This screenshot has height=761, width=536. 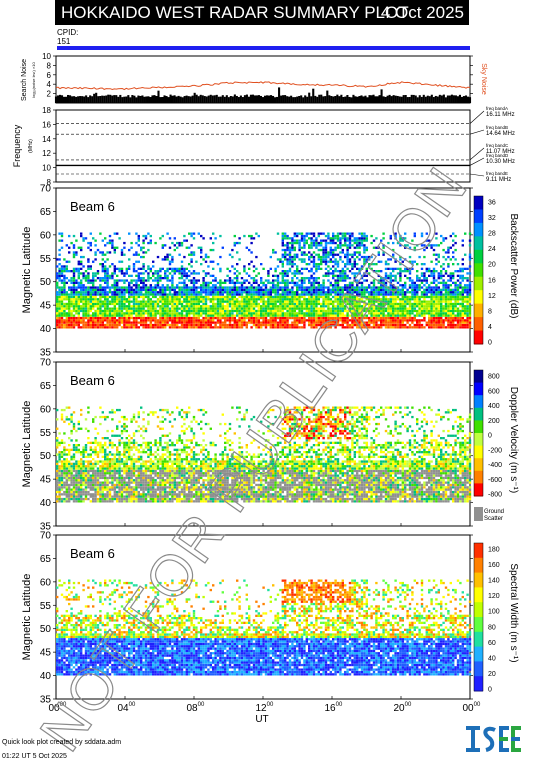 What do you see at coordinates (495, 480) in the screenshot?
I see `colorbar-tick-label: -600` at bounding box center [495, 480].